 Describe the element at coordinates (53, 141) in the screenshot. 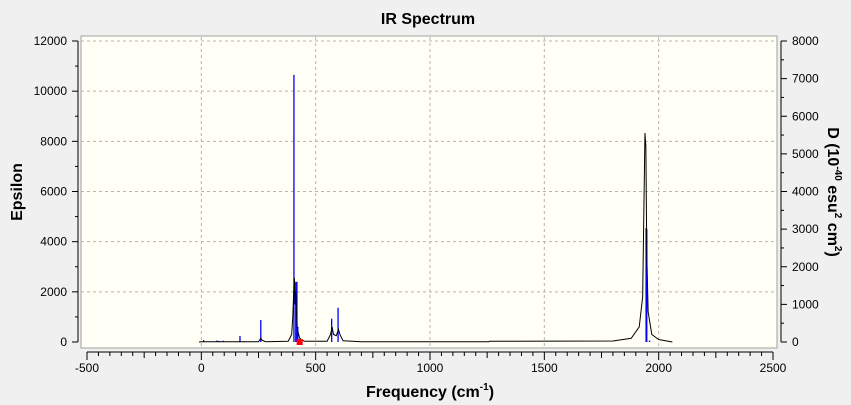

I see `y-tick-label: 8000` at that location.